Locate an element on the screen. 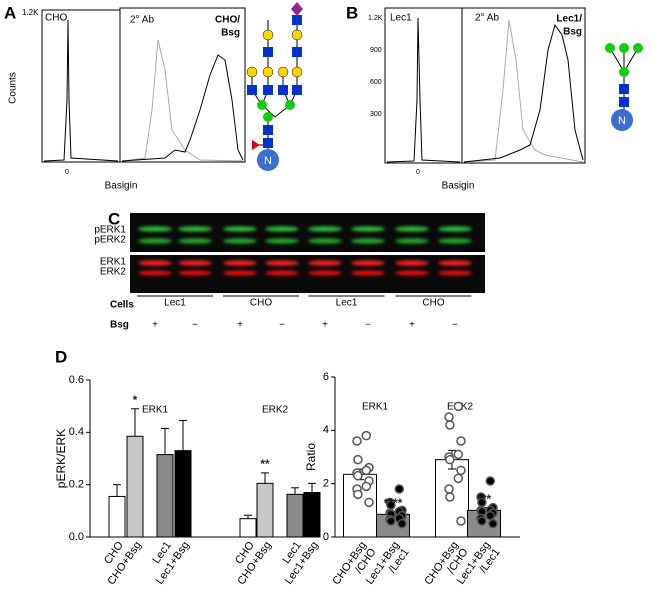  significance: ** is located at coordinates (265, 464).